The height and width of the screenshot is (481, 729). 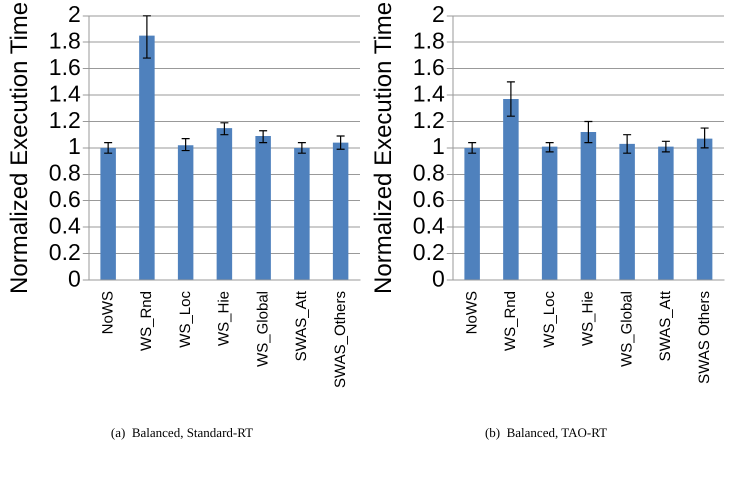 I want to click on x-tick-label: SWAS_Others, so click(x=340, y=339).